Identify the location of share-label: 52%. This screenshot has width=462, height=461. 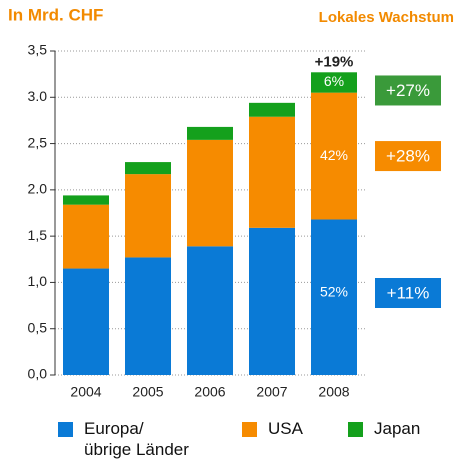
(334, 292).